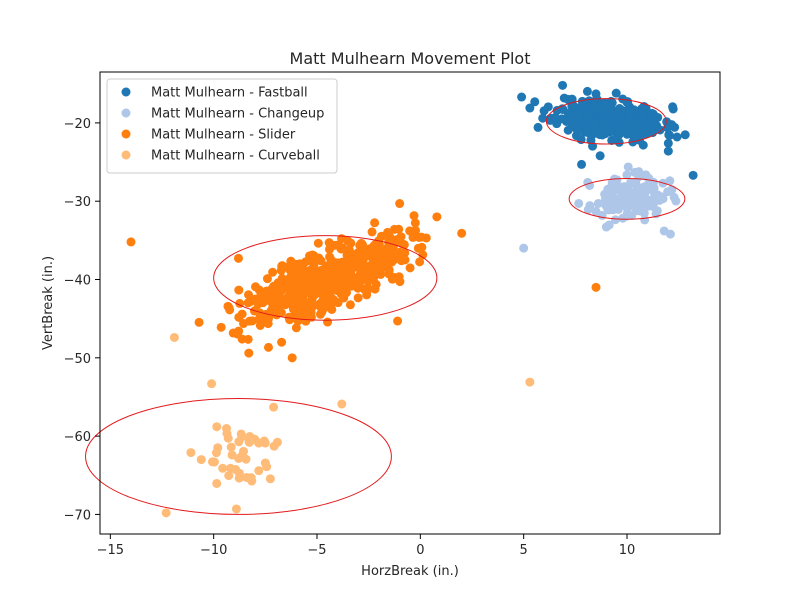  I want to click on legend-marker, so click(126, 113).